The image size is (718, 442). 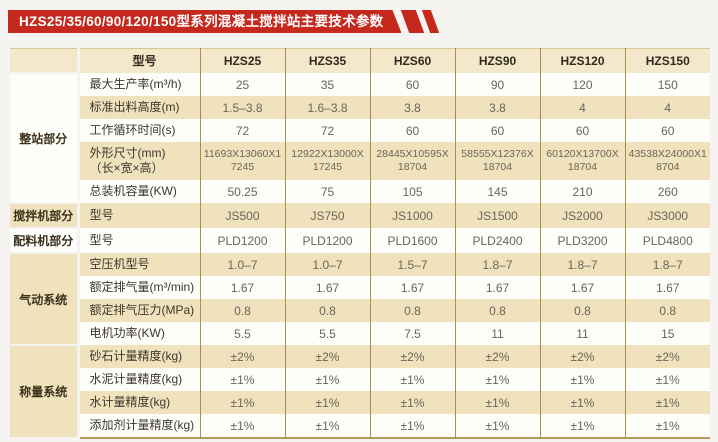 I want to click on col-header-hzs35: HZS35, so click(x=327, y=60).